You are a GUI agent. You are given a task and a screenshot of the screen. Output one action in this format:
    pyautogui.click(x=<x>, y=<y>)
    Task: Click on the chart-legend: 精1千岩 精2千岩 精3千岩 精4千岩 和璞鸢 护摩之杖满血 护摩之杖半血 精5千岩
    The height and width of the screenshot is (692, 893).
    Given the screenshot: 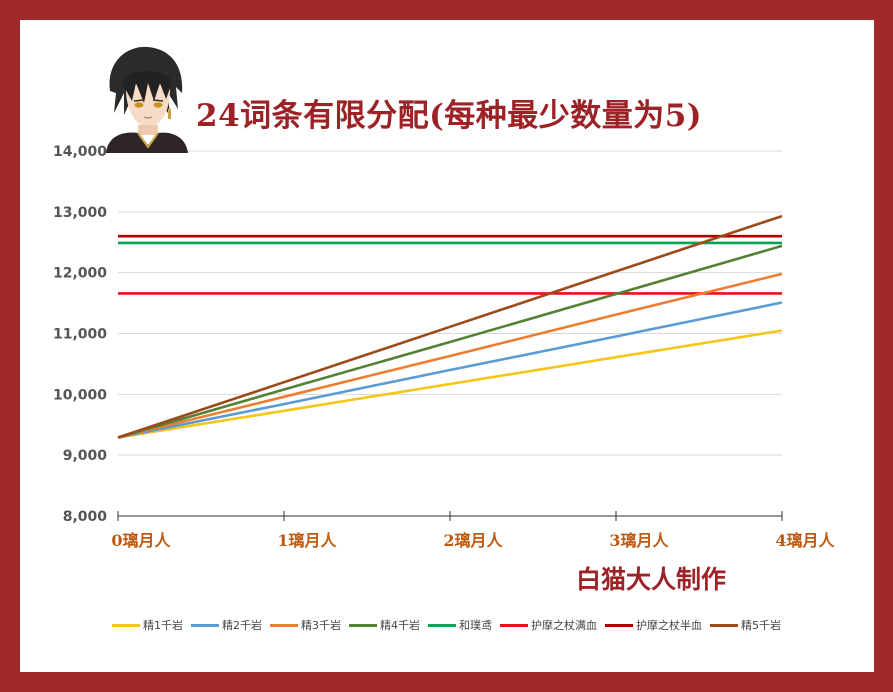 What is the action you would take?
    pyautogui.click(x=446, y=625)
    